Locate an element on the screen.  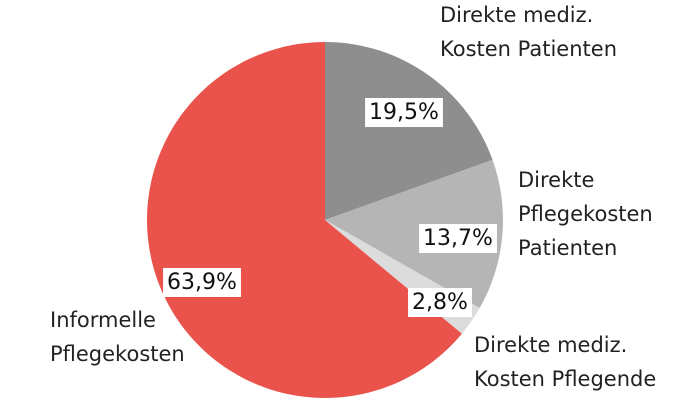
category-label: Direkte Pflegekosten Patienten is located at coordinates (585, 214).